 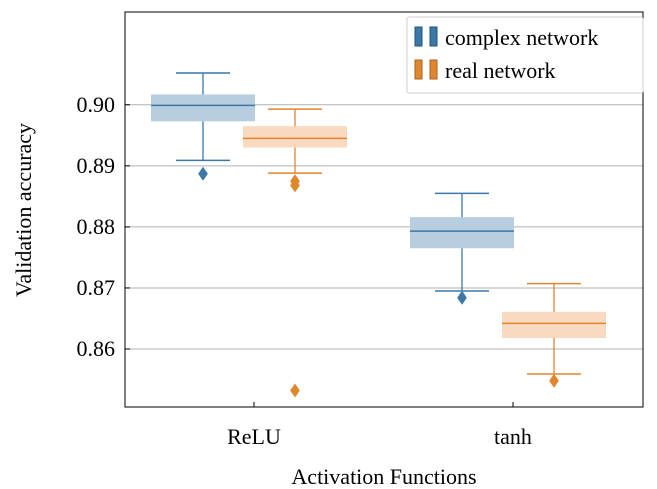 What do you see at coordinates (96, 348) in the screenshot?
I see `y-tick-label: 0.86` at bounding box center [96, 348].